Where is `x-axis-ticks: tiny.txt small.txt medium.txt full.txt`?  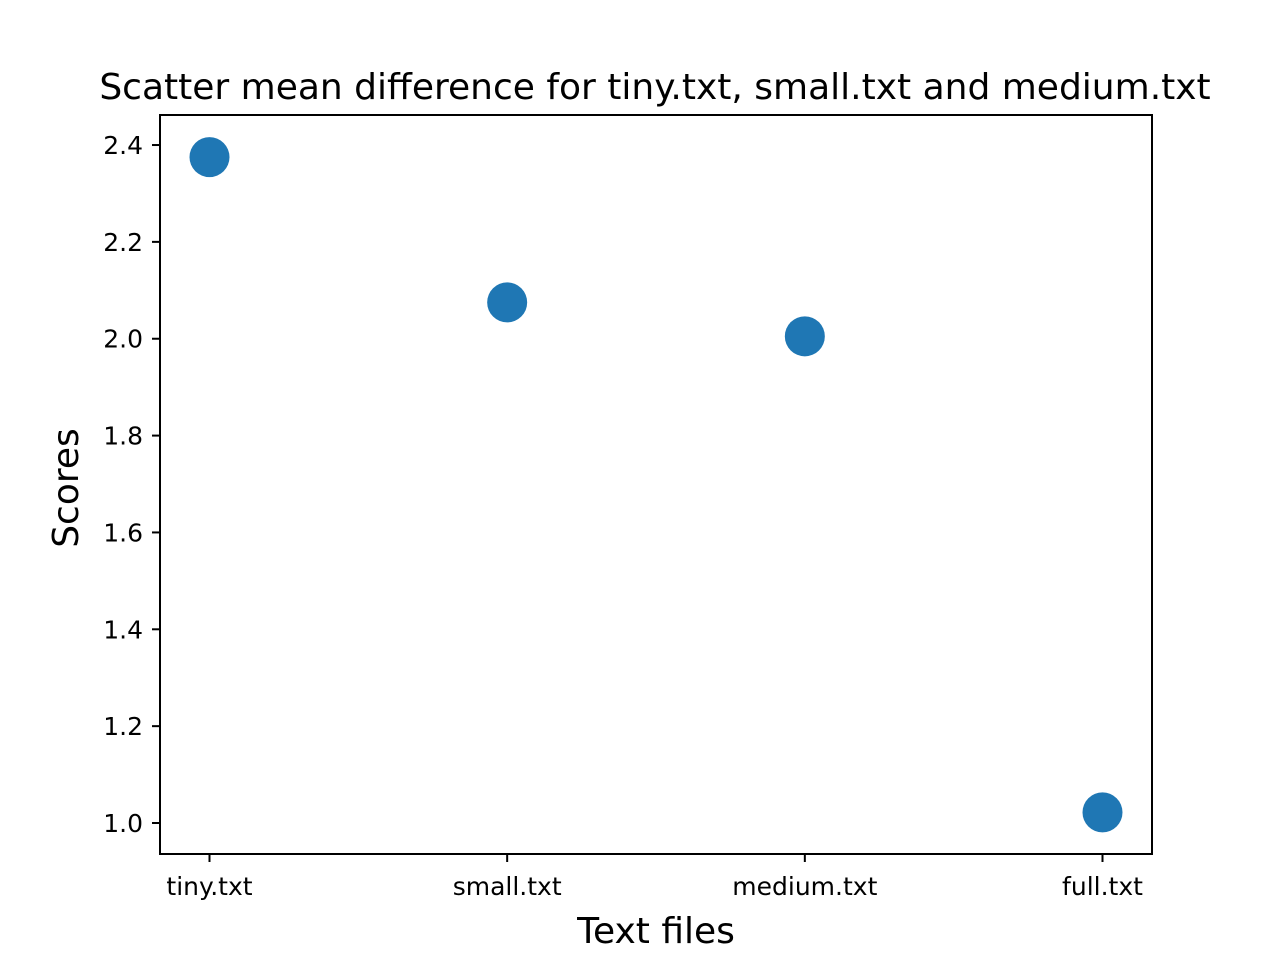 x-axis-ticks: tiny.txt small.txt medium.txt full.txt is located at coordinates (654, 877).